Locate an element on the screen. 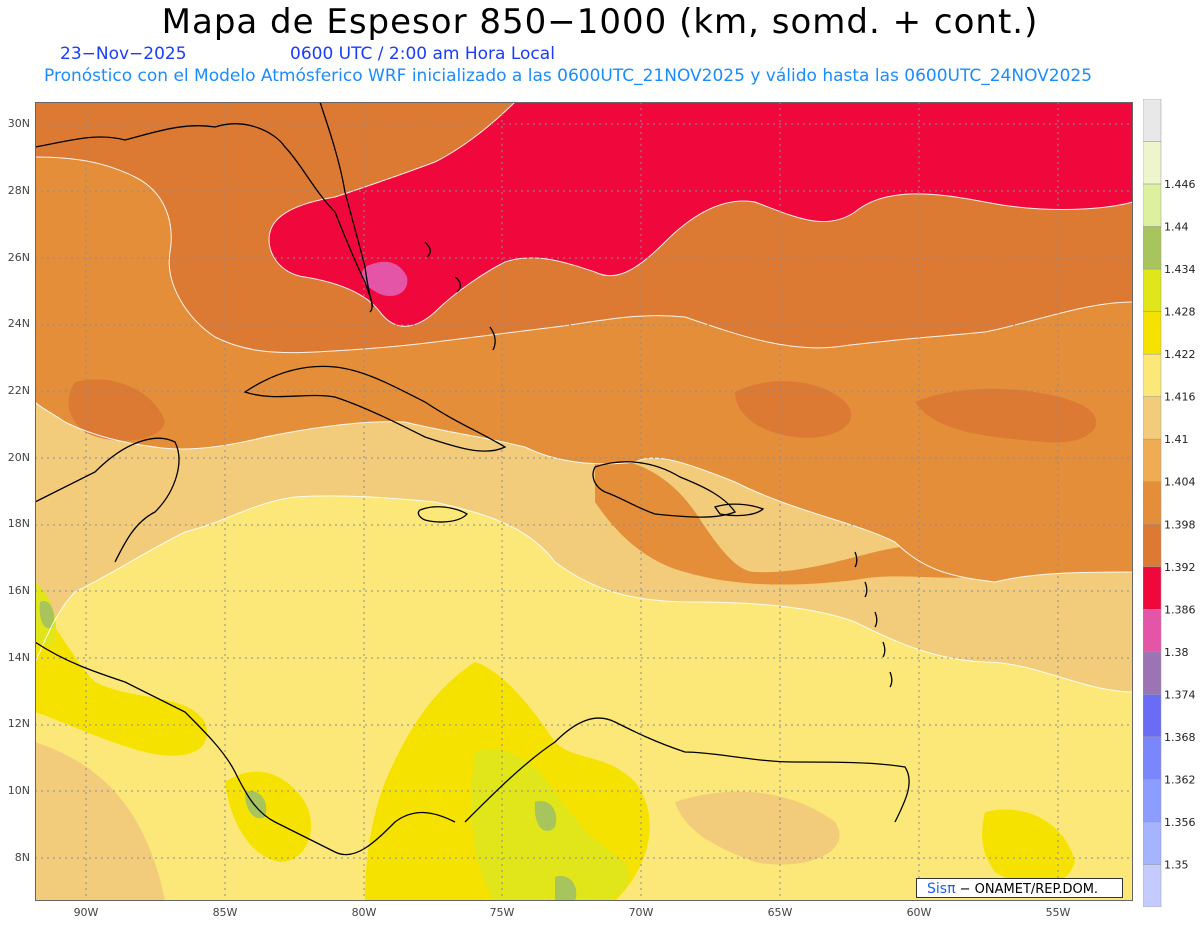 This screenshot has height=927, width=1200. colorbar-label: 1.362 is located at coordinates (1180, 779).